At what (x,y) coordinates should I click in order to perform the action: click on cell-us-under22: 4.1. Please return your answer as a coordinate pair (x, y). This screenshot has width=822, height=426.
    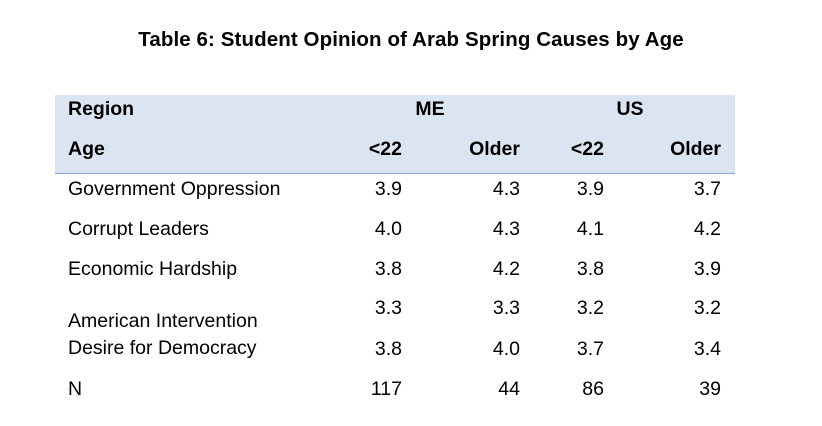
    Looking at the image, I should click on (590, 229).